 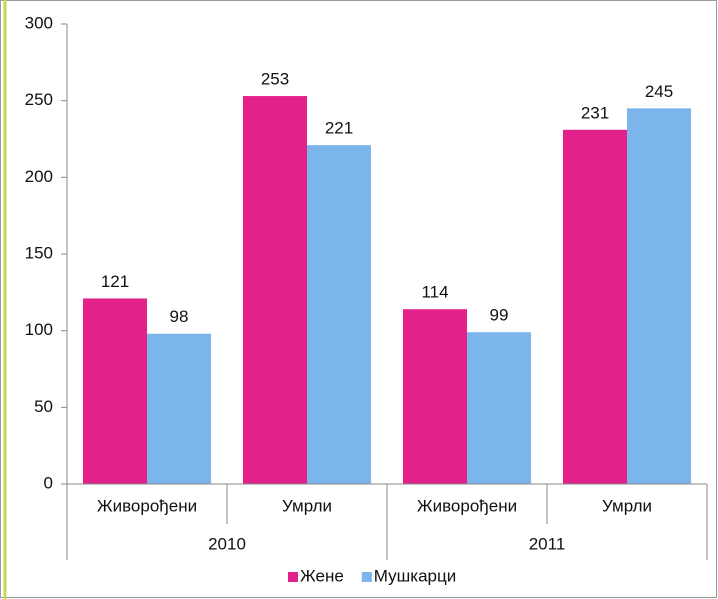 I want to click on y-tick-label: 250, so click(x=39, y=99).